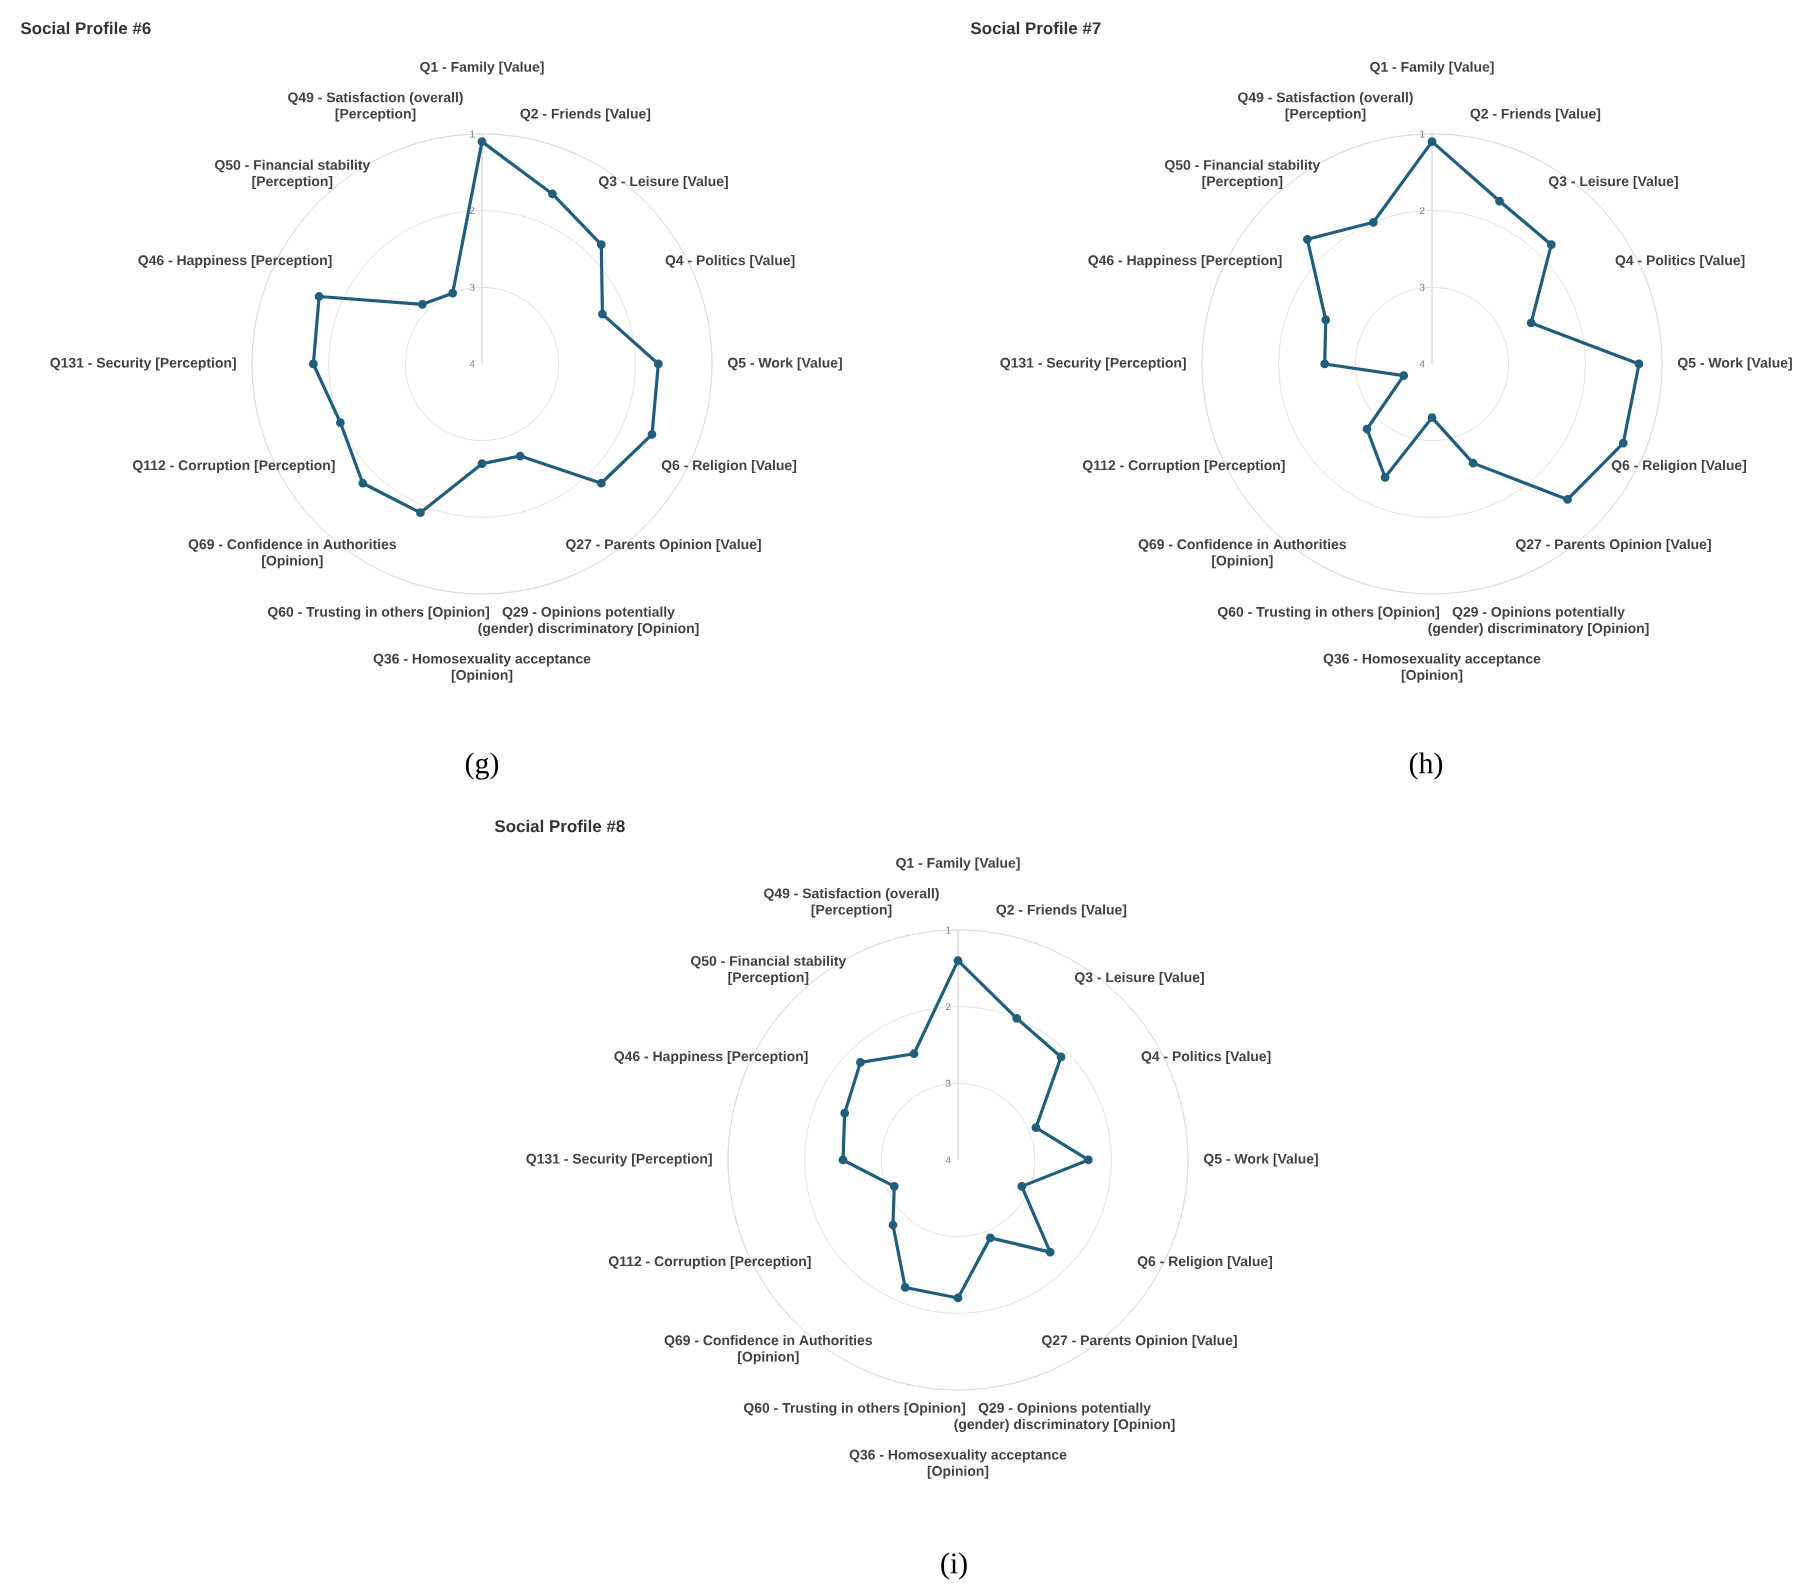 The height and width of the screenshot is (1588, 1816). What do you see at coordinates (1426, 766) in the screenshot?
I see `text: (h)` at bounding box center [1426, 766].